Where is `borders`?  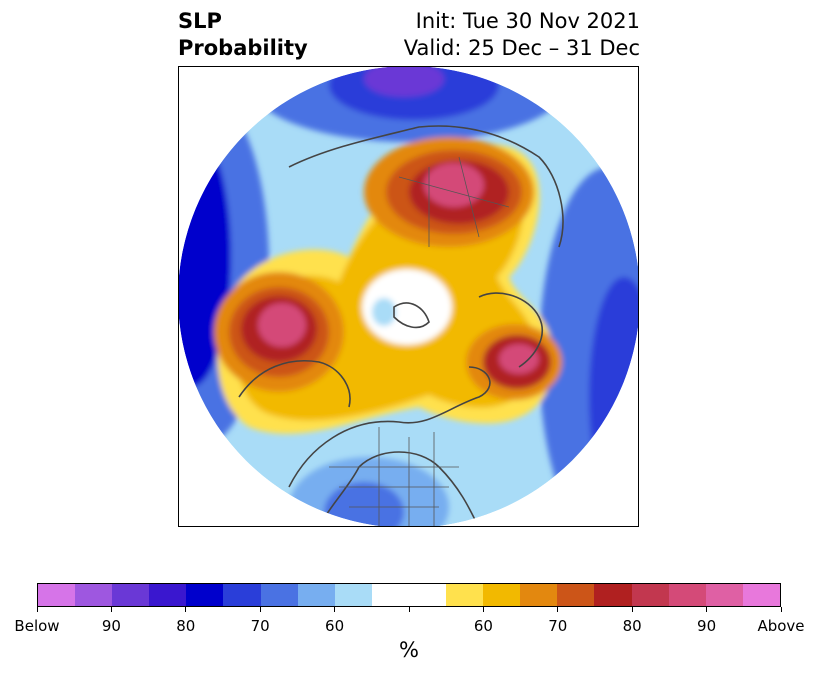 borders is located at coordinates (419, 341).